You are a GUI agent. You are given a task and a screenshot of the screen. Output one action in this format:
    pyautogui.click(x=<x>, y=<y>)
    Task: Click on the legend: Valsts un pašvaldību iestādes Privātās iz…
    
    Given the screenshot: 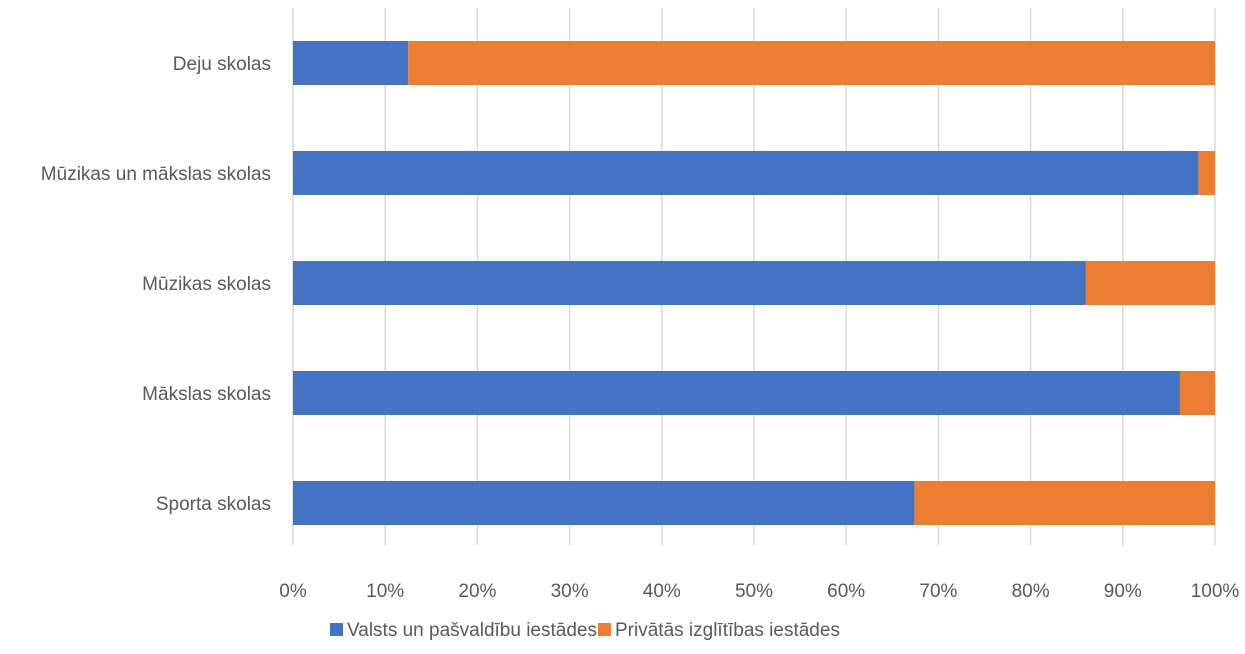 What is the action you would take?
    pyautogui.click(x=585, y=630)
    